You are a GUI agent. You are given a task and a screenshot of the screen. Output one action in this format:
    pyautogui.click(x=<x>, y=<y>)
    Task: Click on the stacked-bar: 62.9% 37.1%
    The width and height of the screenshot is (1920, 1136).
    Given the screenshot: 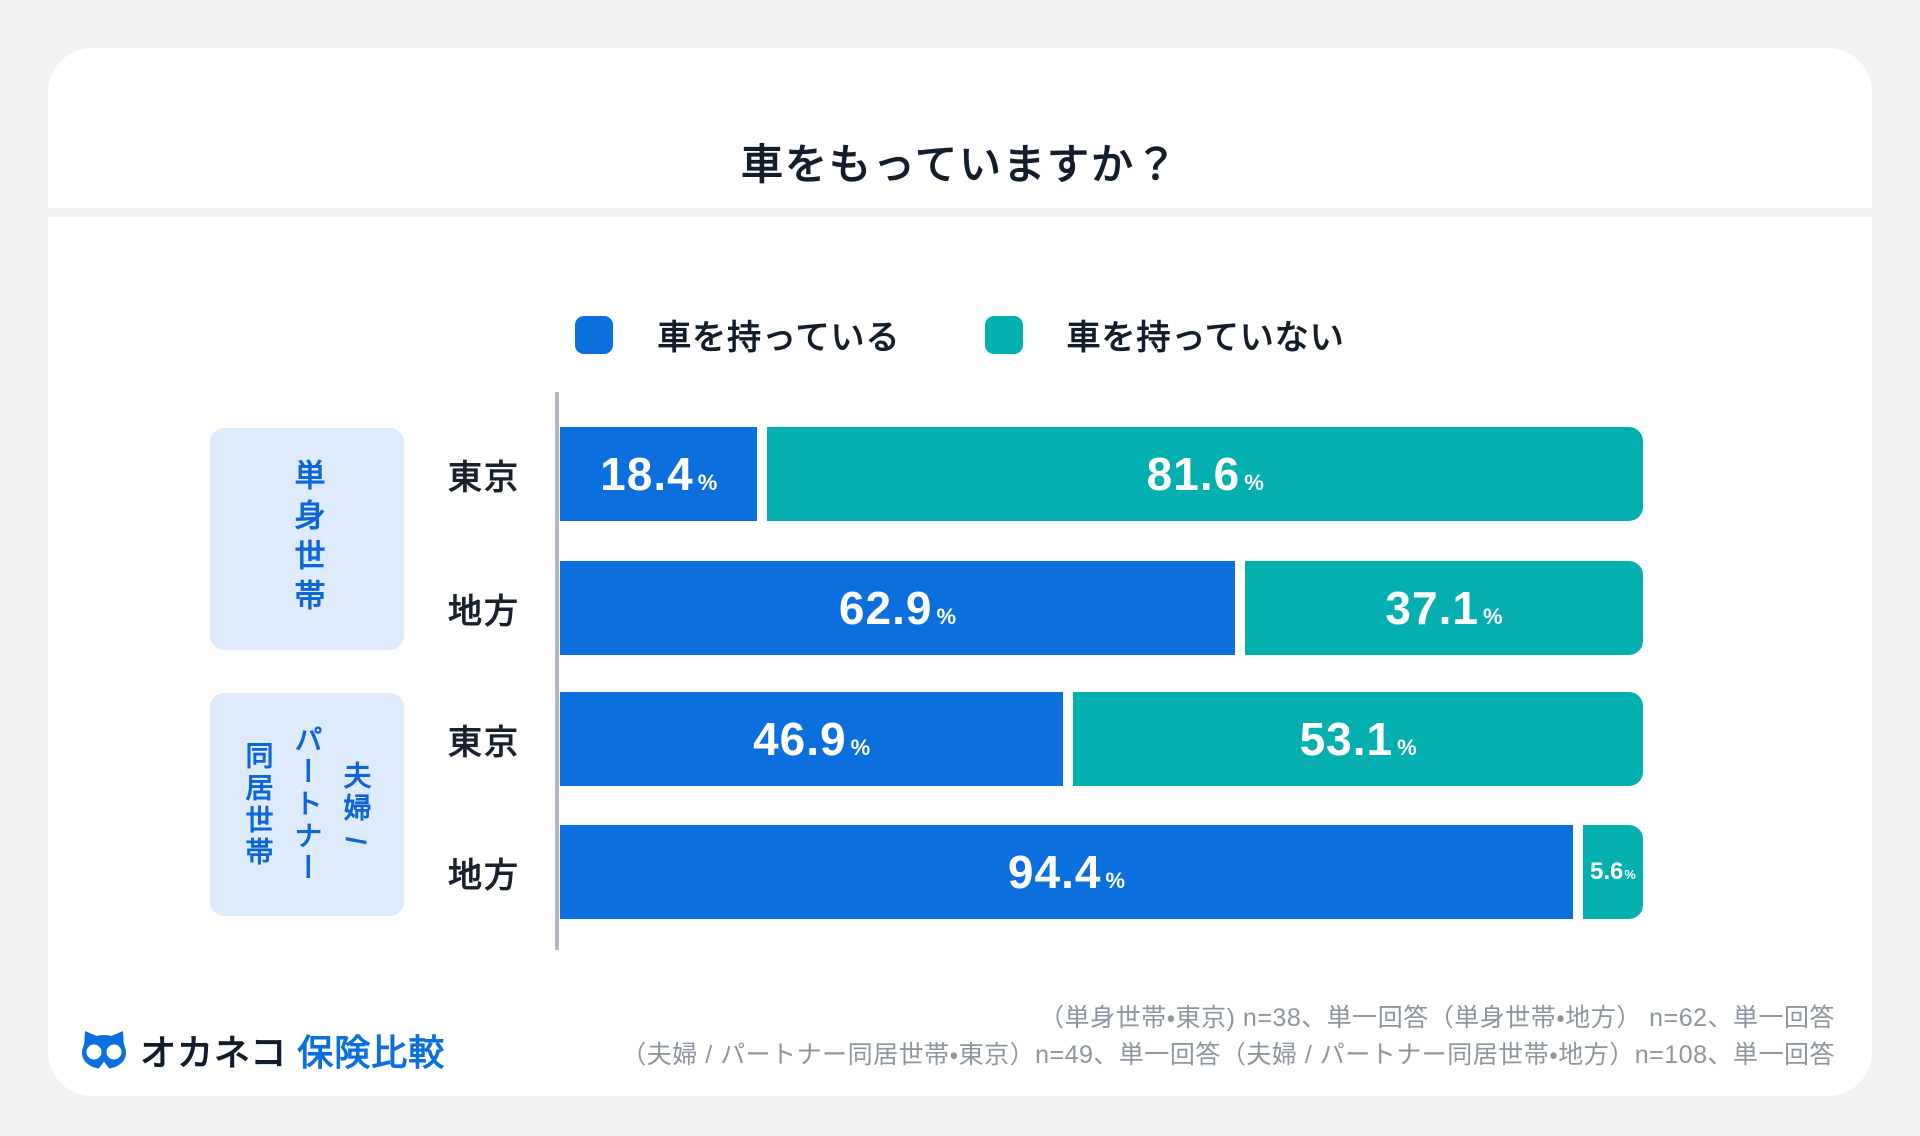 What is the action you would take?
    pyautogui.click(x=1101, y=608)
    